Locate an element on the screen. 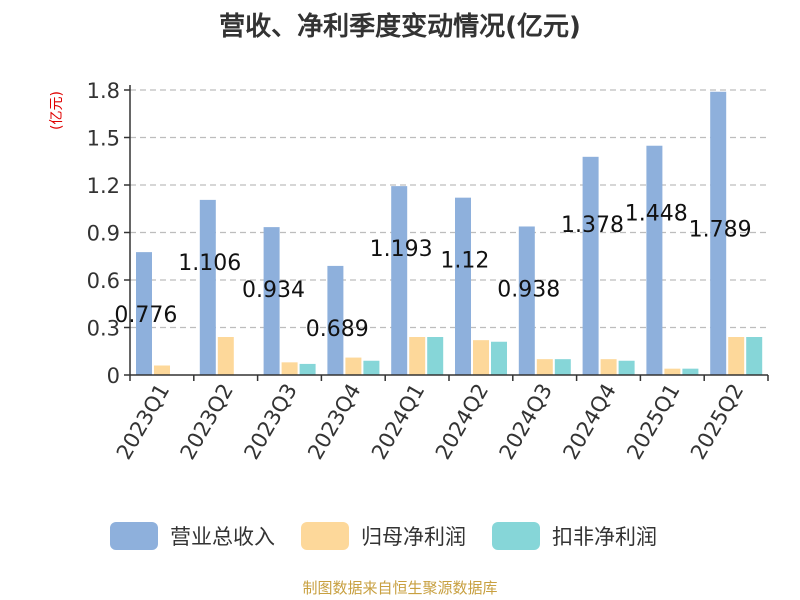 The width and height of the screenshot is (800, 600). data-label: 1.448 is located at coordinates (656, 214).